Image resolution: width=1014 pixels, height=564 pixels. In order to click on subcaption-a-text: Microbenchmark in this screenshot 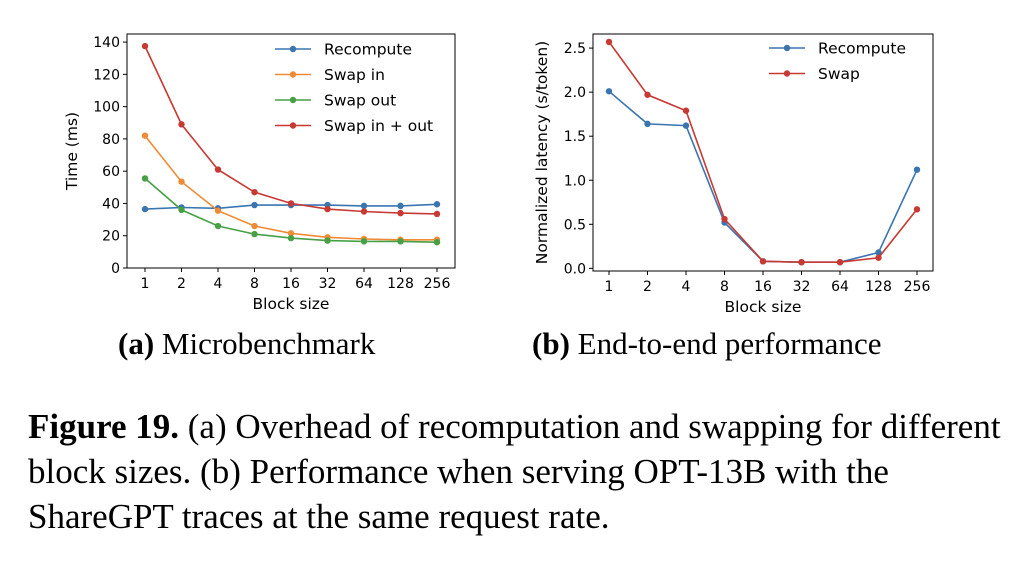, I will do `click(268, 343)`.